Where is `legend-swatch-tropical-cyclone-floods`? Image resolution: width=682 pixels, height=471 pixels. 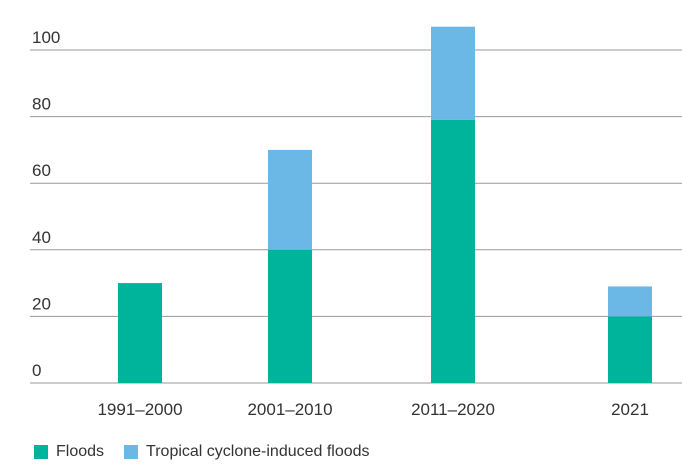 legend-swatch-tropical-cyclone-floods is located at coordinates (131, 452).